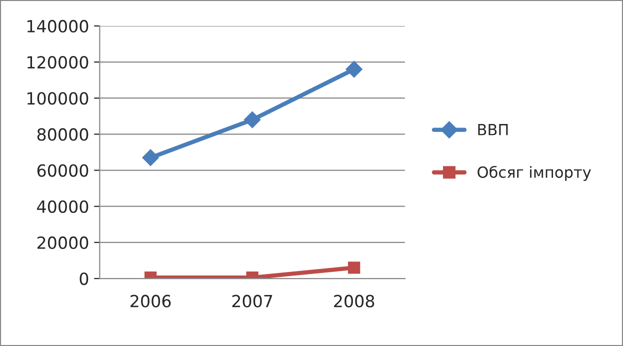  What do you see at coordinates (62, 206) in the screenshot?
I see `y-tick-label: 40000` at bounding box center [62, 206].